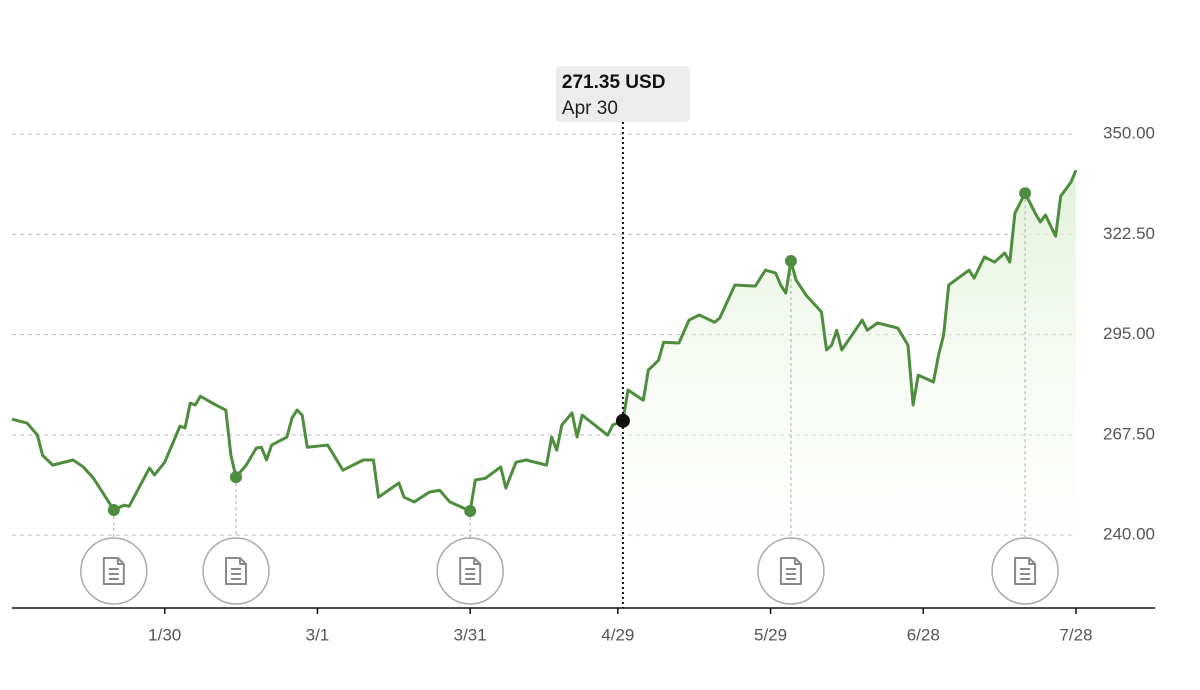 Image resolution: width=1200 pixels, height=690 pixels. I want to click on y-tick-label: 267.50, so click(1129, 433).